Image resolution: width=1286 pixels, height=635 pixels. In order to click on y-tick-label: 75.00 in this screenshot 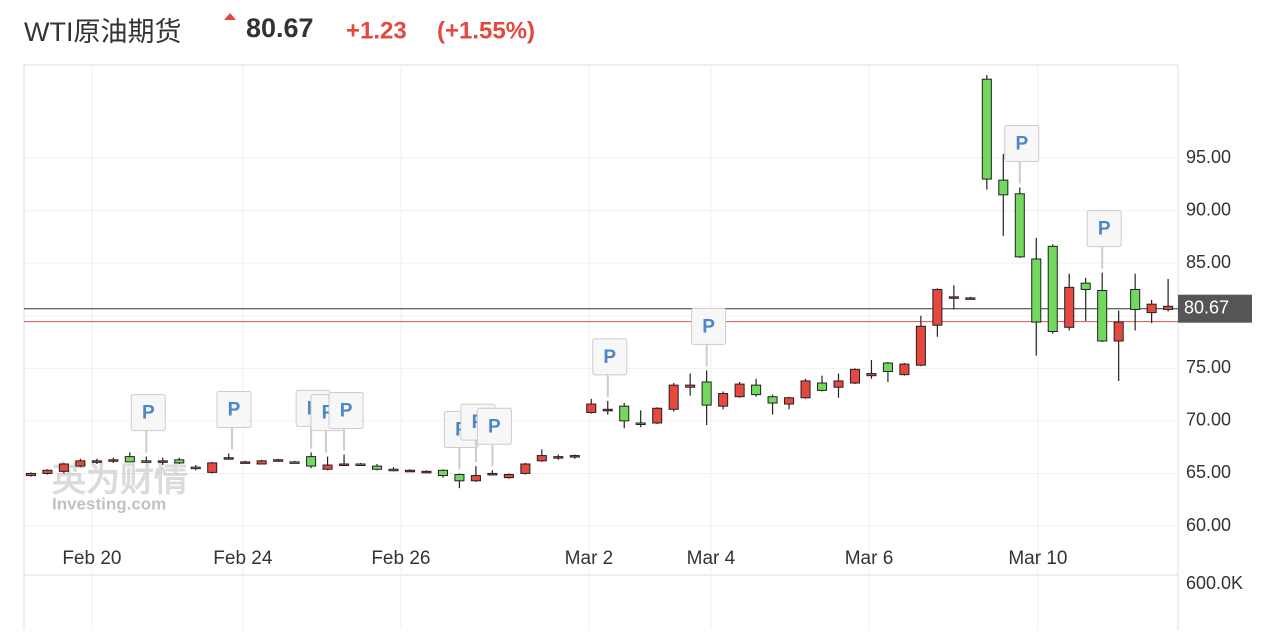, I will do `click(1208, 367)`.